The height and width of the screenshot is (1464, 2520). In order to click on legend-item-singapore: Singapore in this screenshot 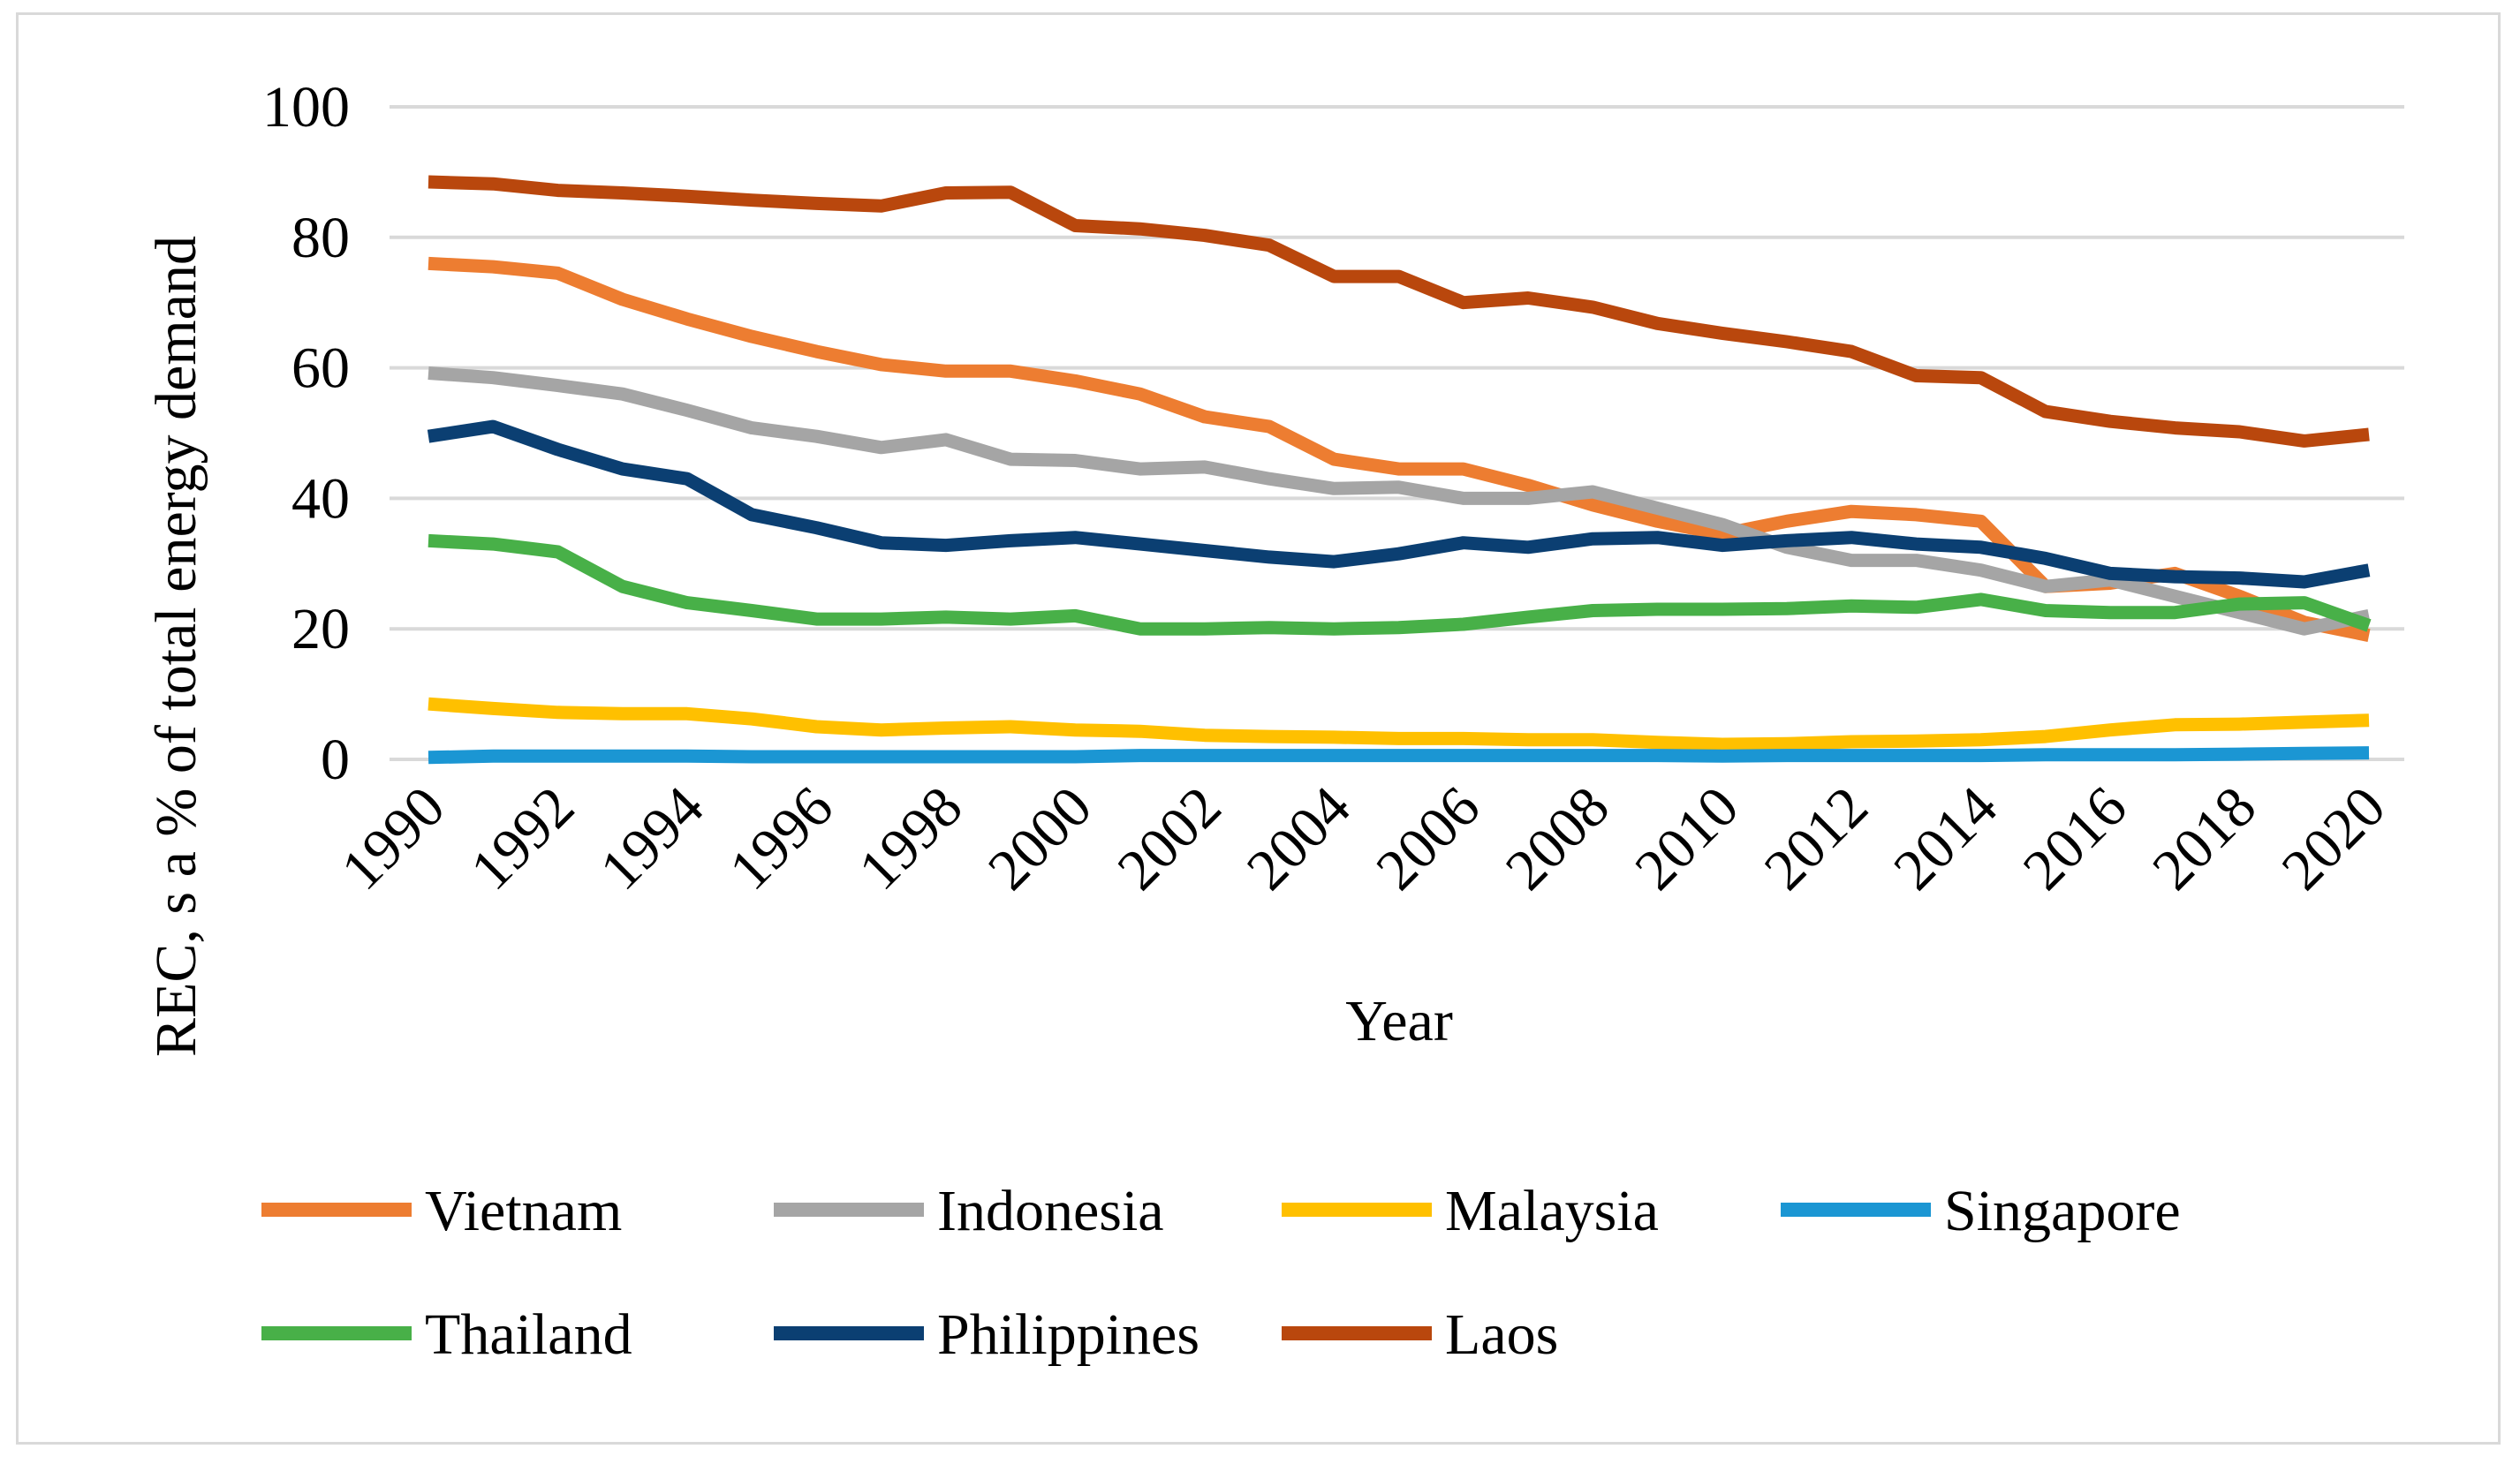, I will do `click(1981, 1211)`.